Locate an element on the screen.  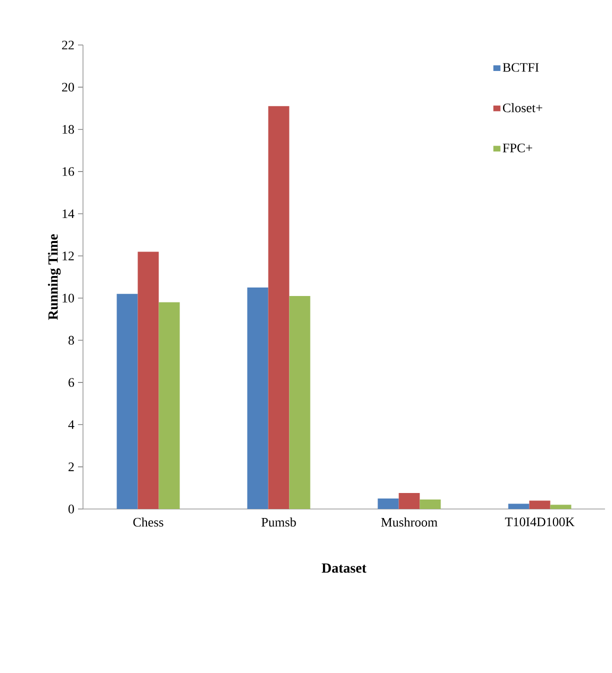
x-tick-label: Pumsb is located at coordinates (278, 522).